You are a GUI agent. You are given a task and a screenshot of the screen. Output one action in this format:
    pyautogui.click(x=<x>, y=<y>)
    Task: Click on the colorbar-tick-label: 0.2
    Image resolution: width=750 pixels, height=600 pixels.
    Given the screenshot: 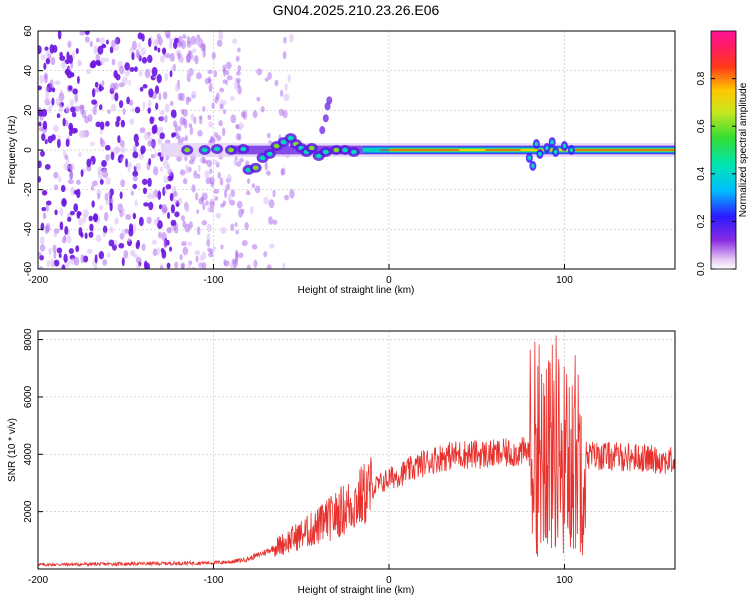 What is the action you would take?
    pyautogui.click(x=701, y=221)
    